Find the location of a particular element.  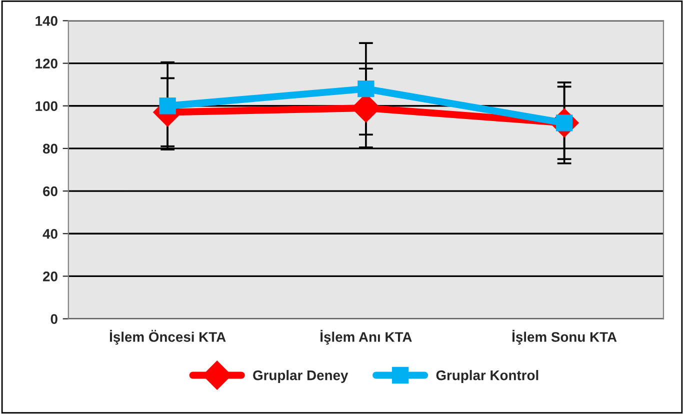

y-tick-label: 20 is located at coordinates (50, 277).